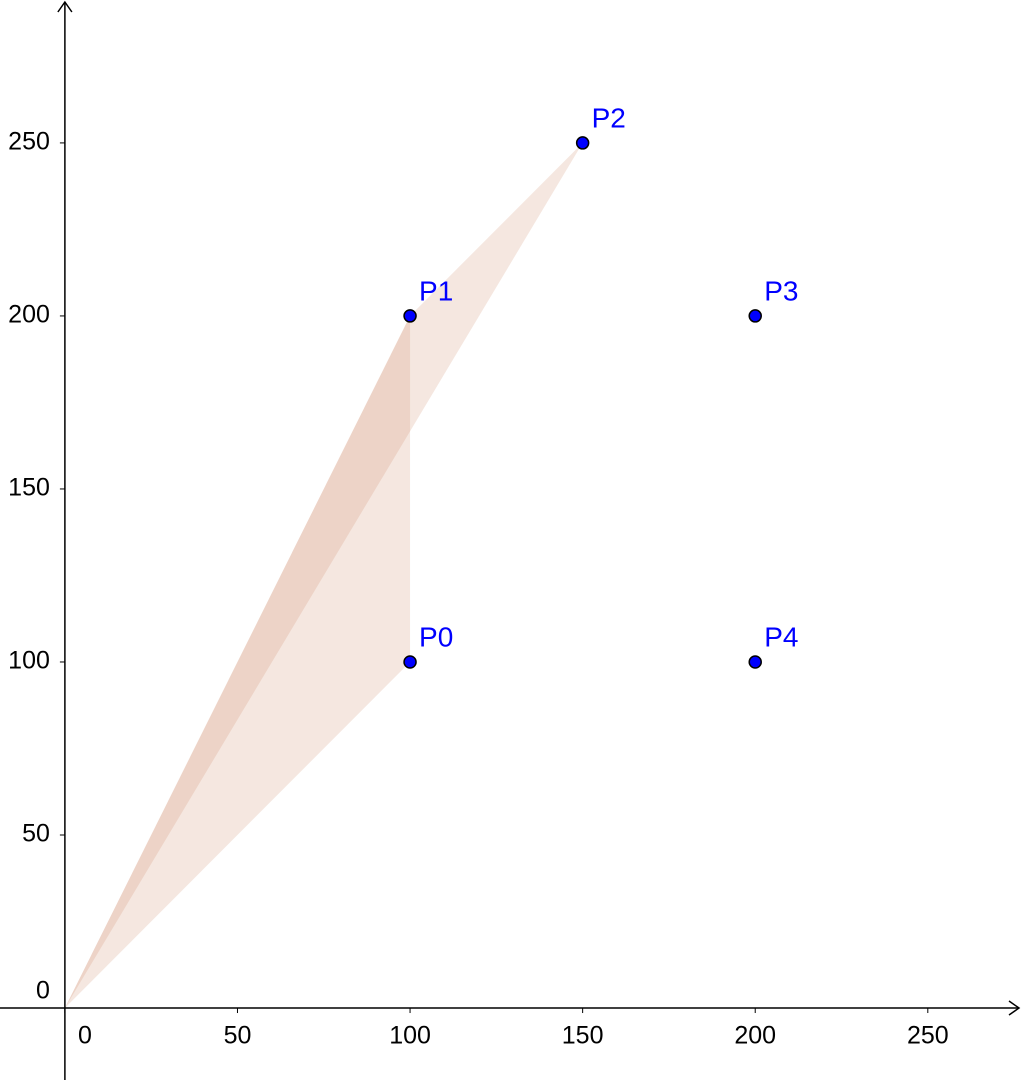 This screenshot has width=1021, height=1080. What do you see at coordinates (238, 1036) in the screenshot?
I see `x-tick-label: 50` at bounding box center [238, 1036].